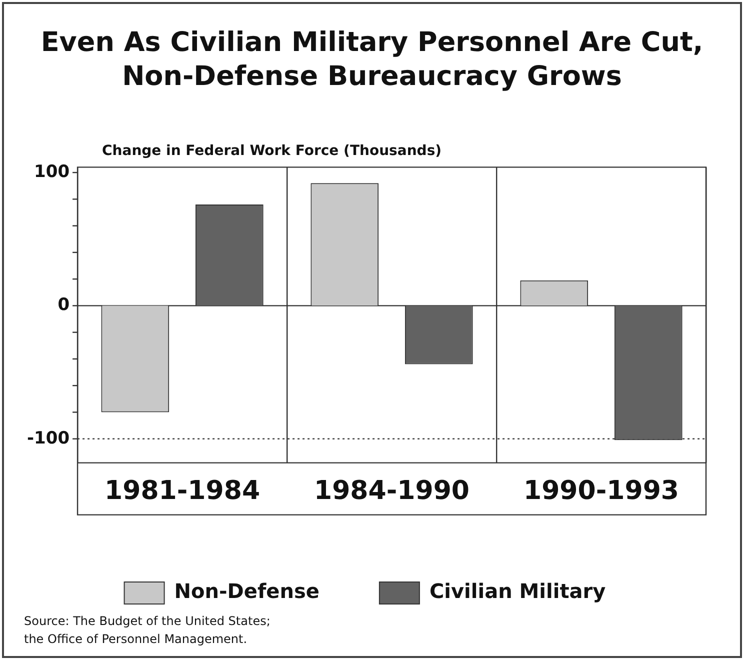 Image resolution: width=744 pixels, height=660 pixels. I want to click on legend-label: Civilian Military, so click(517, 591).